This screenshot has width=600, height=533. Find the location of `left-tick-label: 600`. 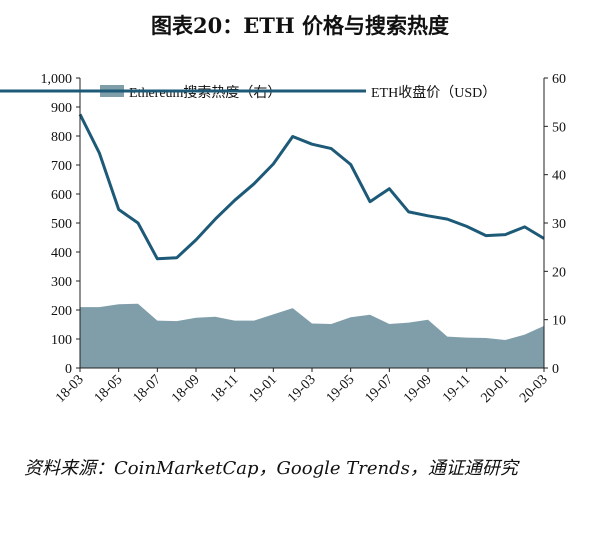

left-tick-label: 600 is located at coordinates (61, 195).